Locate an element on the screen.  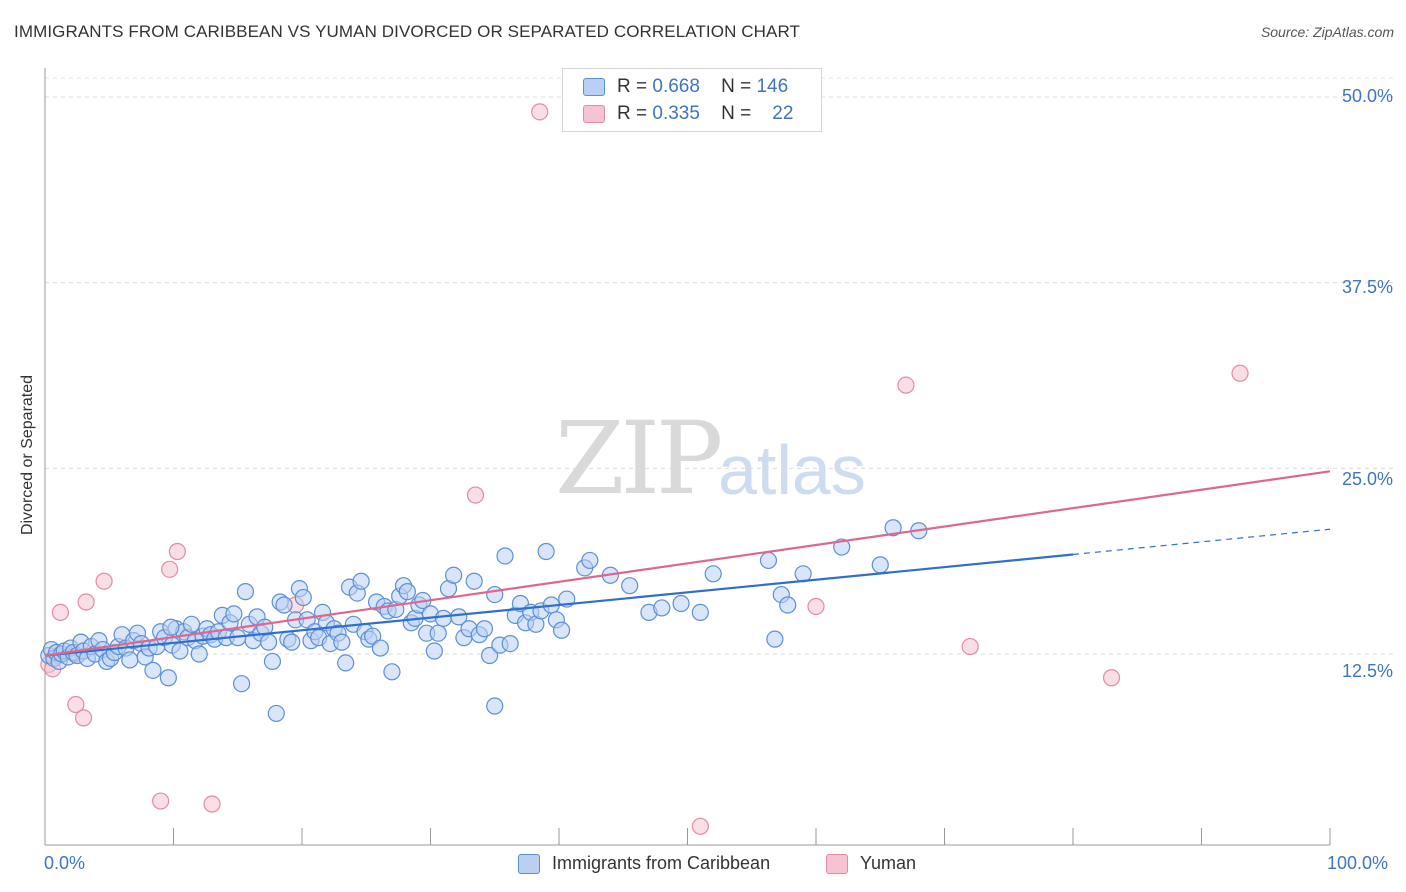
caribbean-trend-line is located at coordinates (559, 605).